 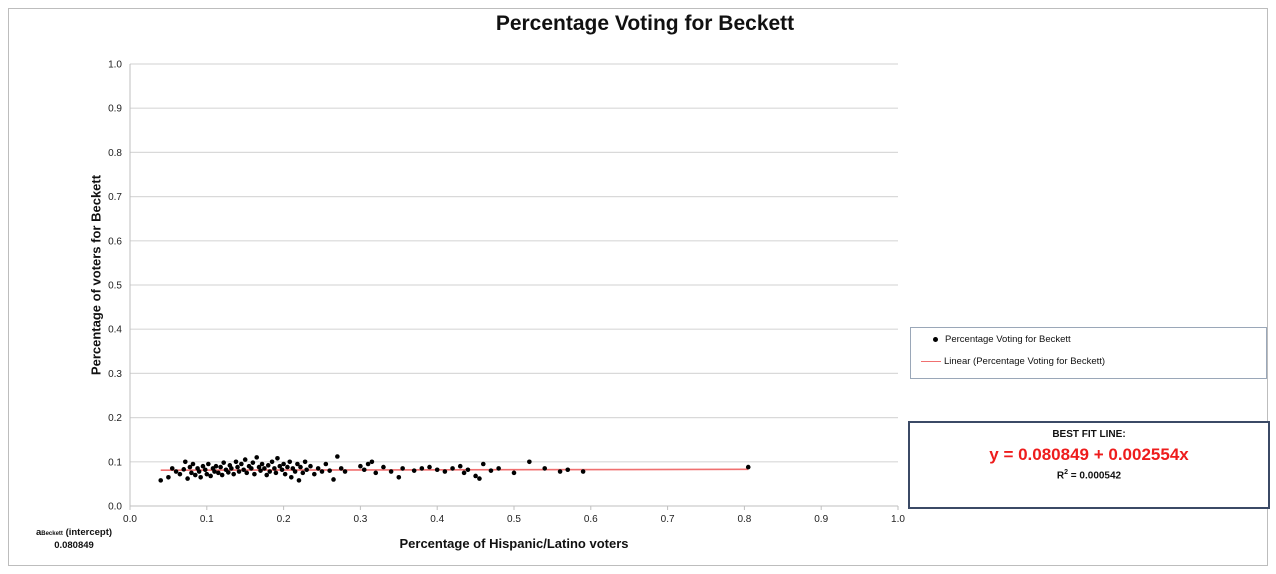 What do you see at coordinates (1089, 454) in the screenshot?
I see `best-fit-equation: y = 0.080849 + 0.002554x` at bounding box center [1089, 454].